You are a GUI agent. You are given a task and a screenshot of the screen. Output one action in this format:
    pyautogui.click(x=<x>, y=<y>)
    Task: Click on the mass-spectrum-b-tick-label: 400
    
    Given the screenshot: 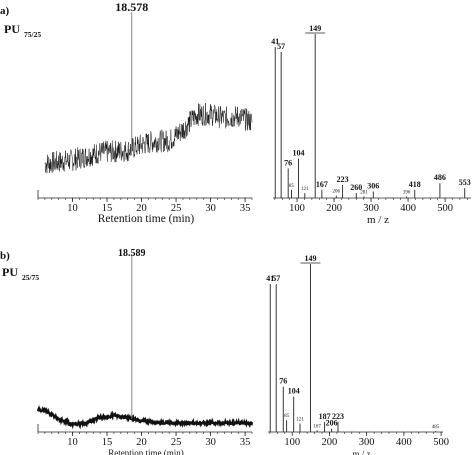 What is the action you would take?
    pyautogui.click(x=404, y=442)
    